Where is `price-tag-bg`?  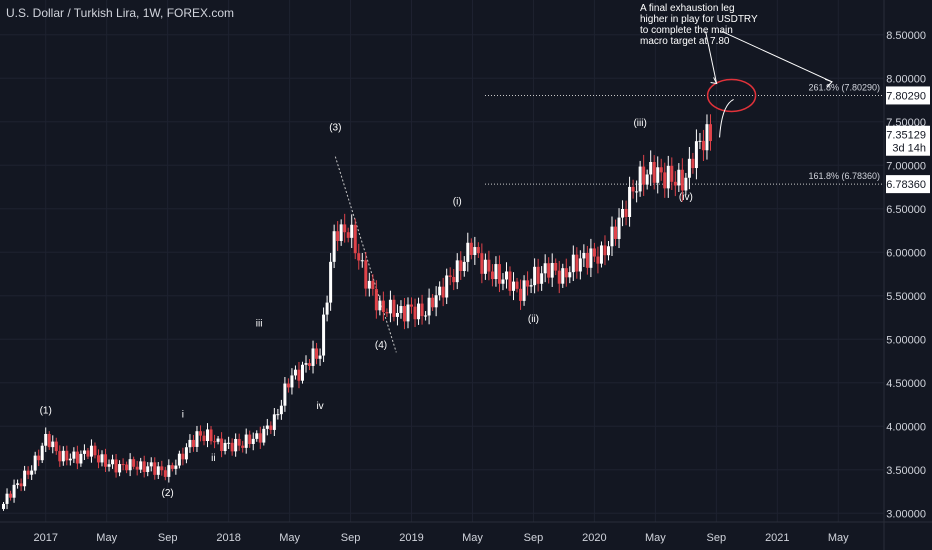 price-tag-bg is located at coordinates (908, 95).